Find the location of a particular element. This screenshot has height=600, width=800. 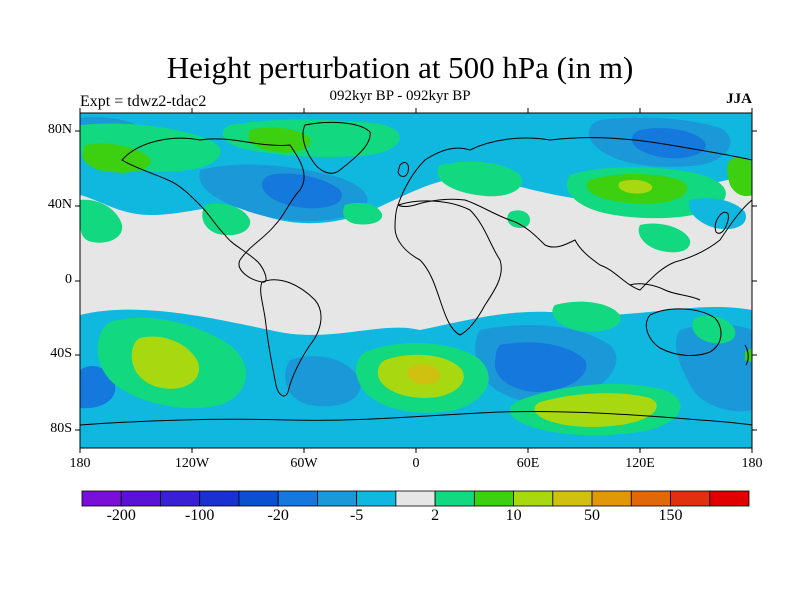

colorbar-label: -200 is located at coordinates (121, 515).